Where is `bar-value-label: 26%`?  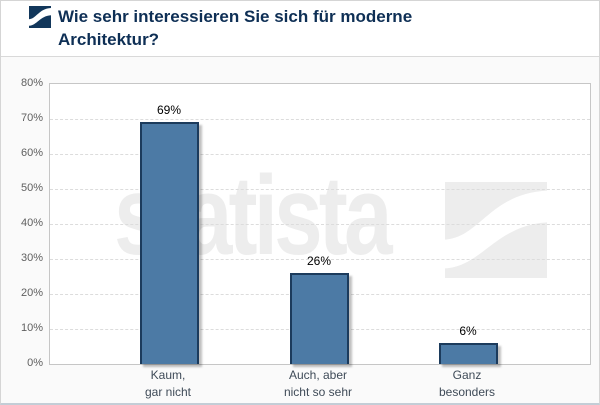
bar-value-label: 26% is located at coordinates (319, 261).